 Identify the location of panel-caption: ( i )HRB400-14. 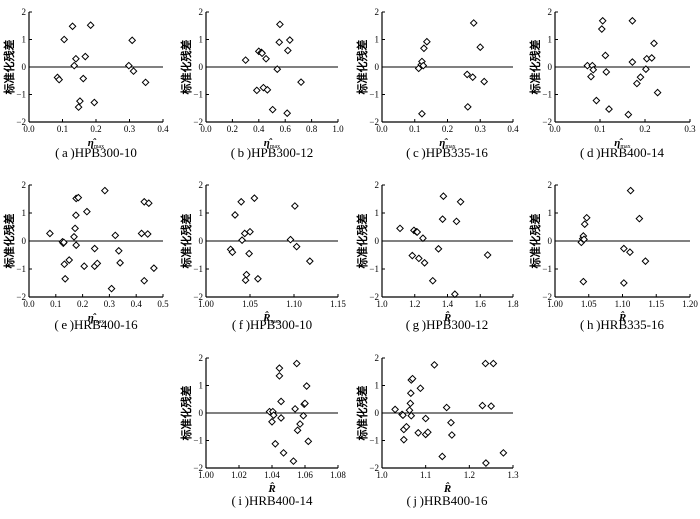
(272, 500).